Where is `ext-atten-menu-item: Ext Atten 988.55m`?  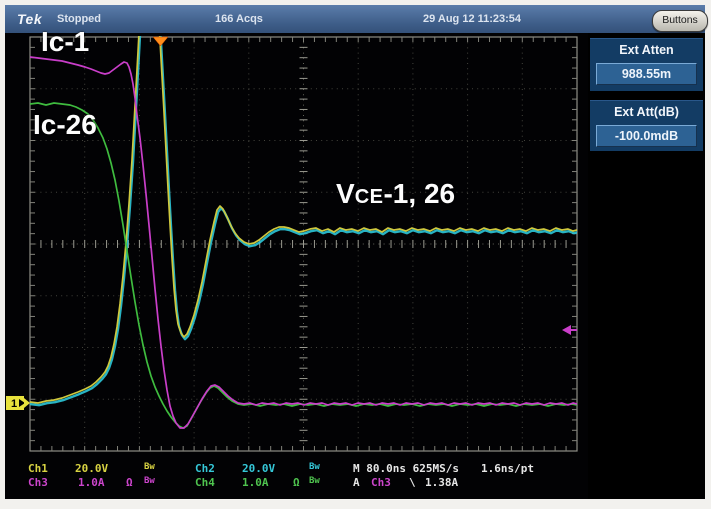
ext-atten-menu-item: Ext Atten 988.55m is located at coordinates (646, 64).